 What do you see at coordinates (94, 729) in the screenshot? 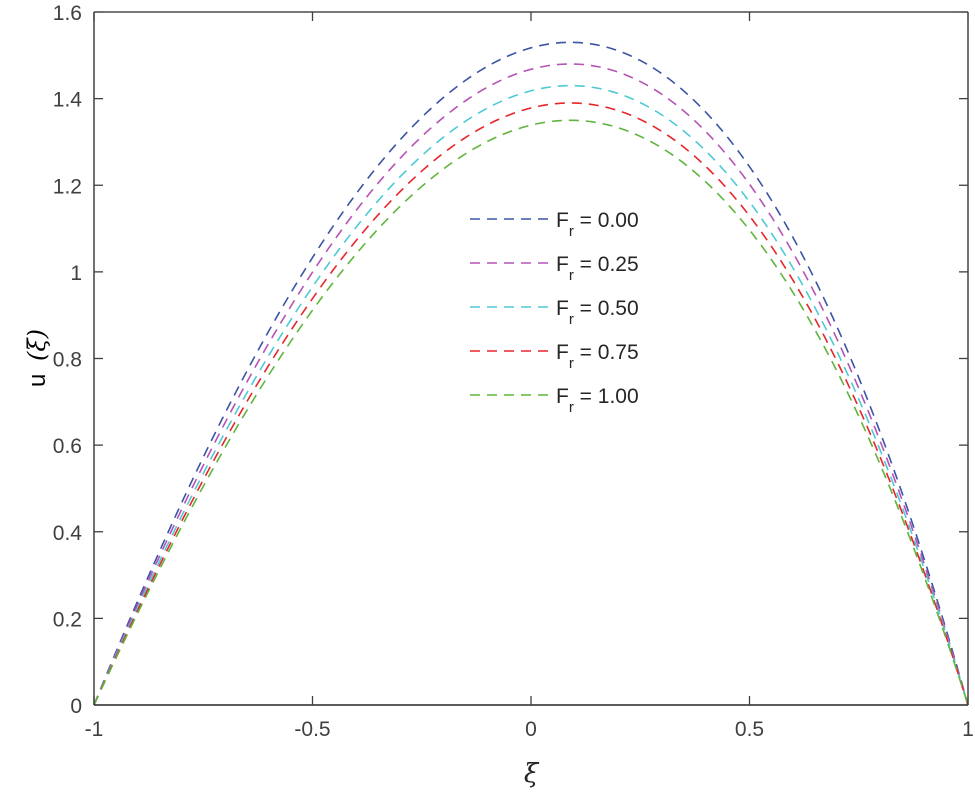
I see `x-tick-label: -1` at bounding box center [94, 729].